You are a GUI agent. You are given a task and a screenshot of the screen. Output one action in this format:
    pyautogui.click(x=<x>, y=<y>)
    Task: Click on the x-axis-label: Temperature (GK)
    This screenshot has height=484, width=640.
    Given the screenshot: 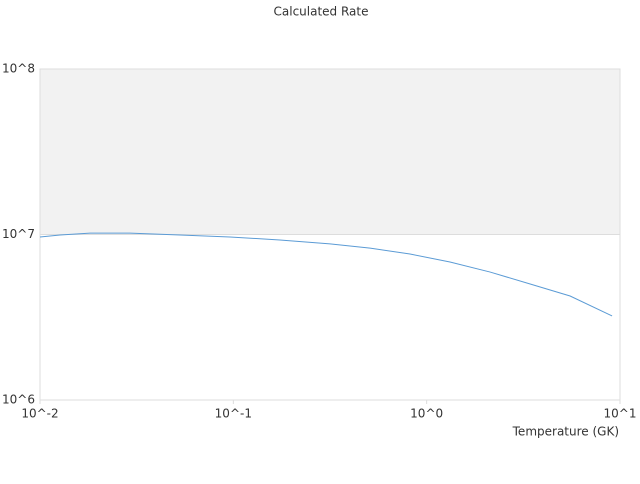 What is the action you would take?
    pyautogui.click(x=565, y=432)
    